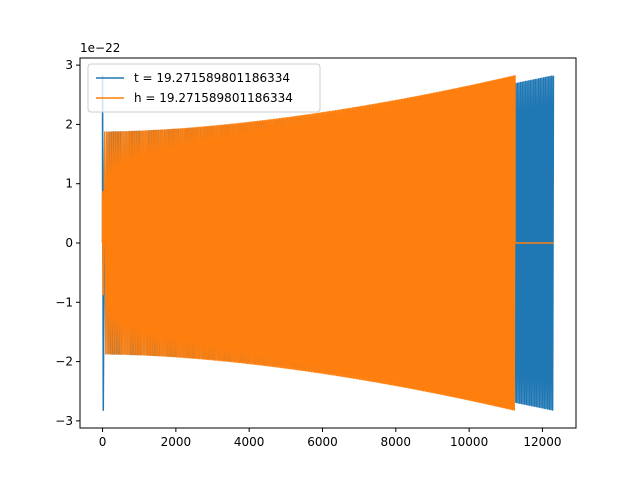 This screenshot has height=480, width=640. What do you see at coordinates (100, 48) in the screenshot?
I see `y-scale-label: 1e−22` at bounding box center [100, 48].